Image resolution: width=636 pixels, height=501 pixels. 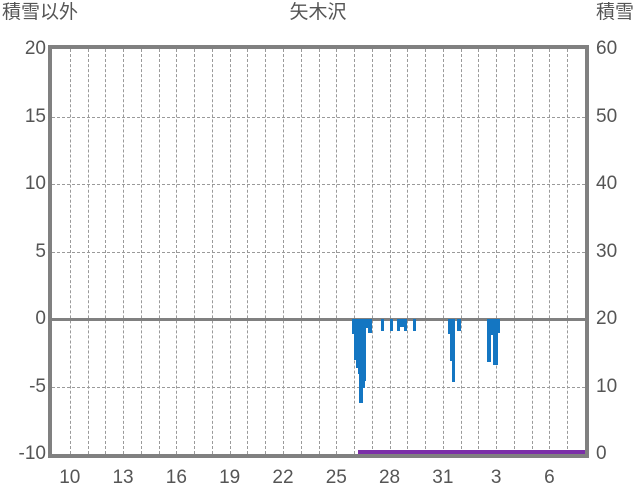 I want to click on left-axis-tick-label: 5, so click(x=40, y=251).